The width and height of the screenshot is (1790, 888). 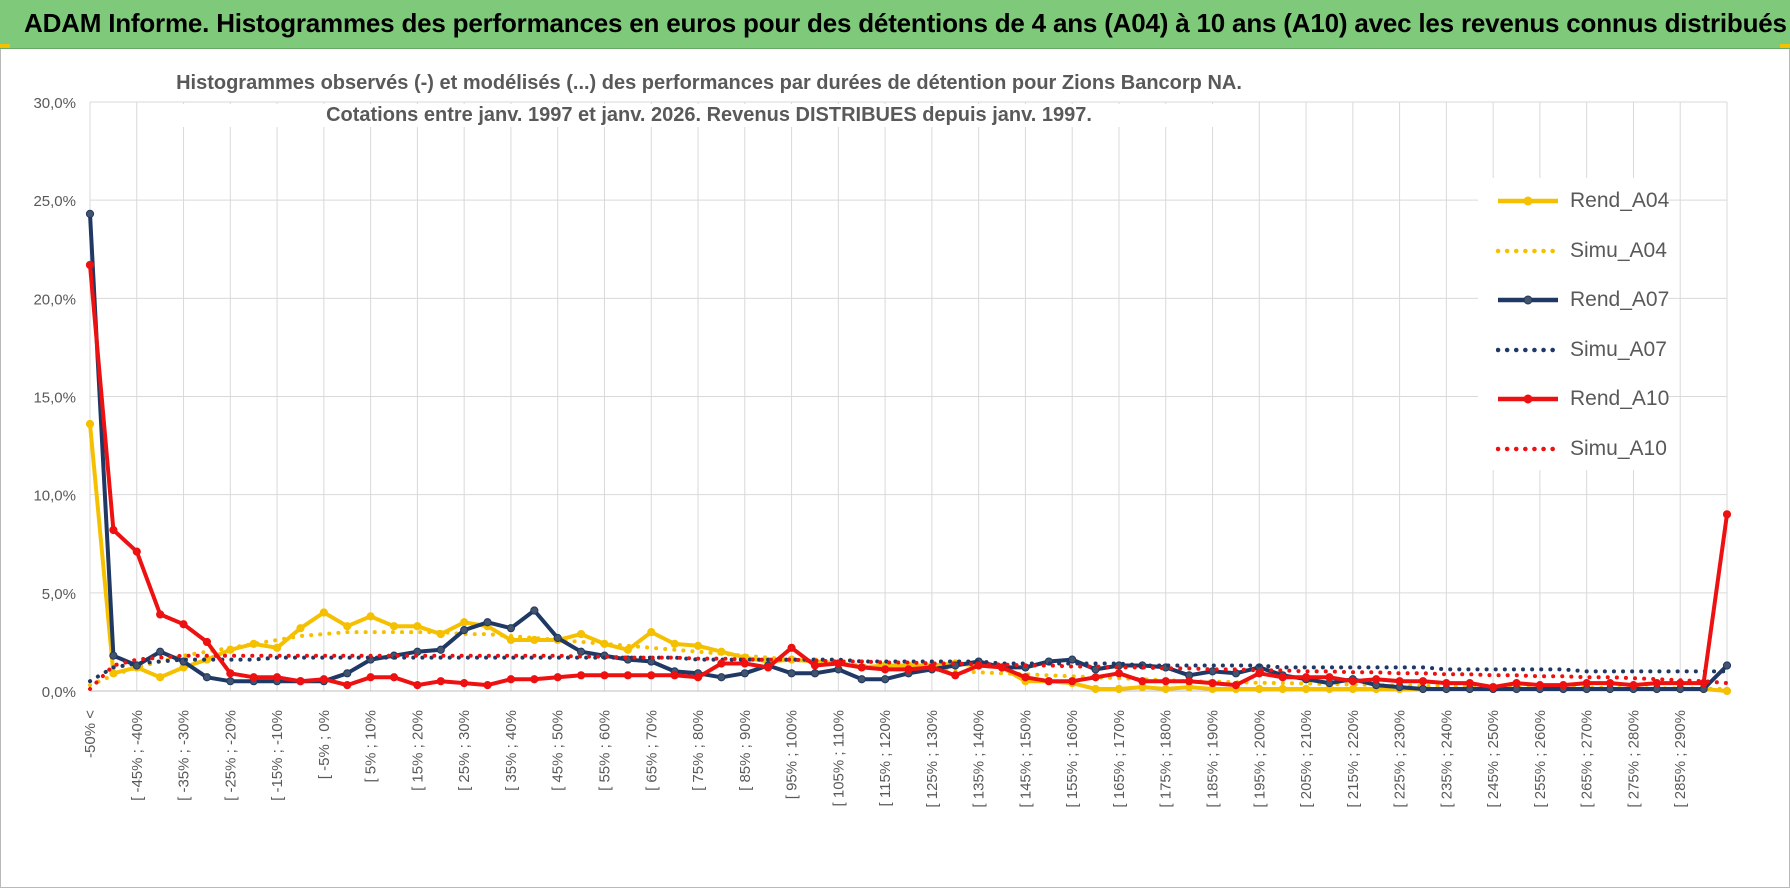 What do you see at coordinates (1025, 759) in the screenshot?
I see `x-tick-label: [ 145% ; 150%` at bounding box center [1025, 759].